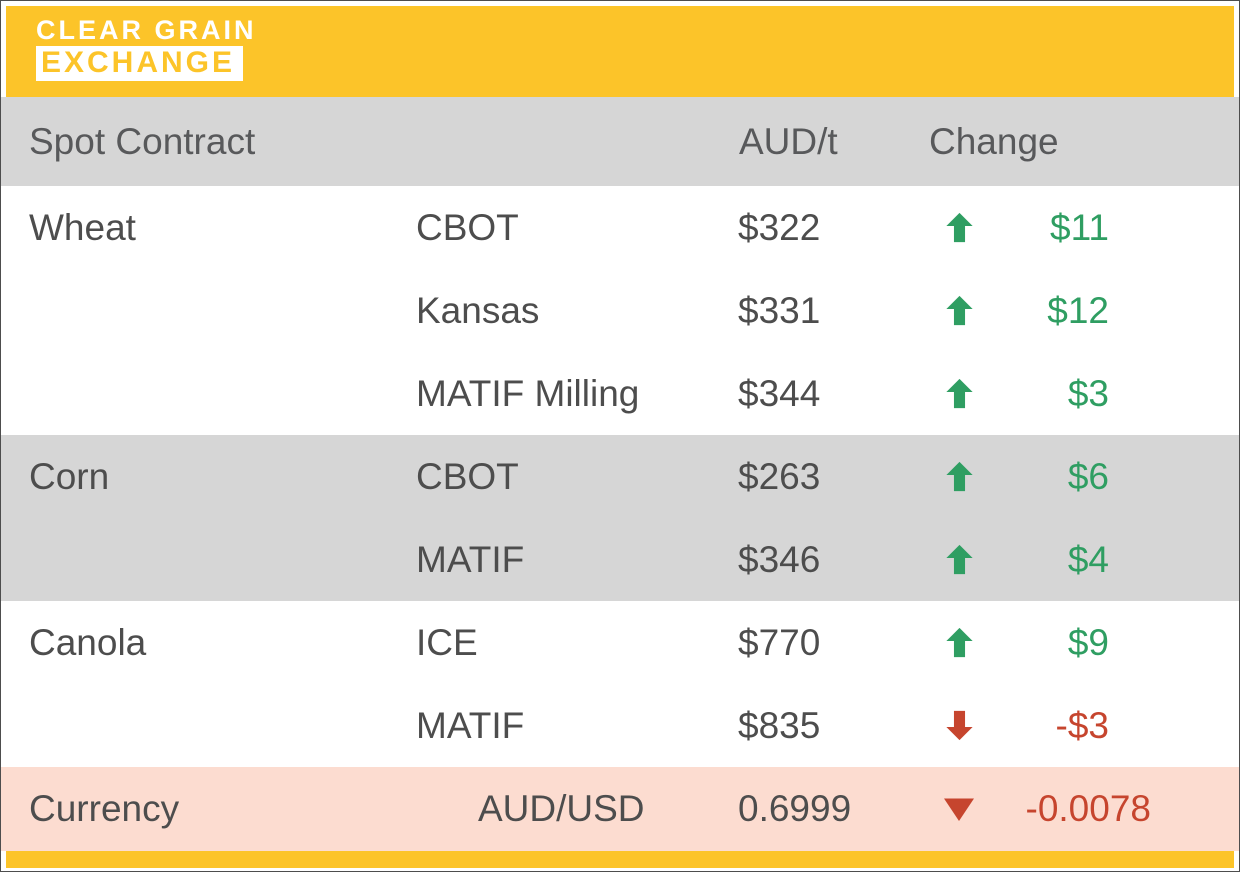  Describe the element at coordinates (620, 310) in the screenshot. I see `table-row: Kansas $331 $12` at that location.